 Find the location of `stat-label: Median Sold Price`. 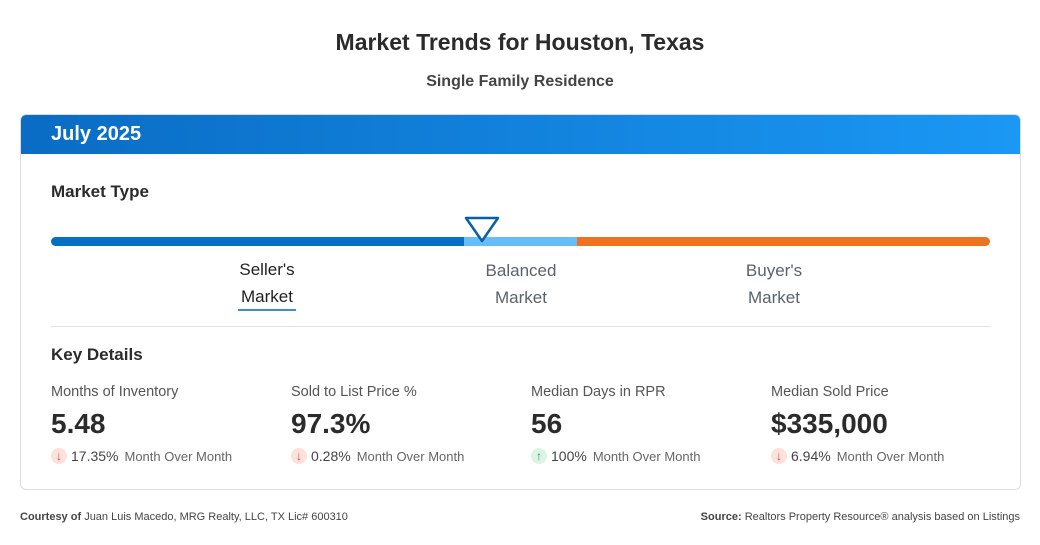

stat-label: Median Sold Price is located at coordinates (830, 392).